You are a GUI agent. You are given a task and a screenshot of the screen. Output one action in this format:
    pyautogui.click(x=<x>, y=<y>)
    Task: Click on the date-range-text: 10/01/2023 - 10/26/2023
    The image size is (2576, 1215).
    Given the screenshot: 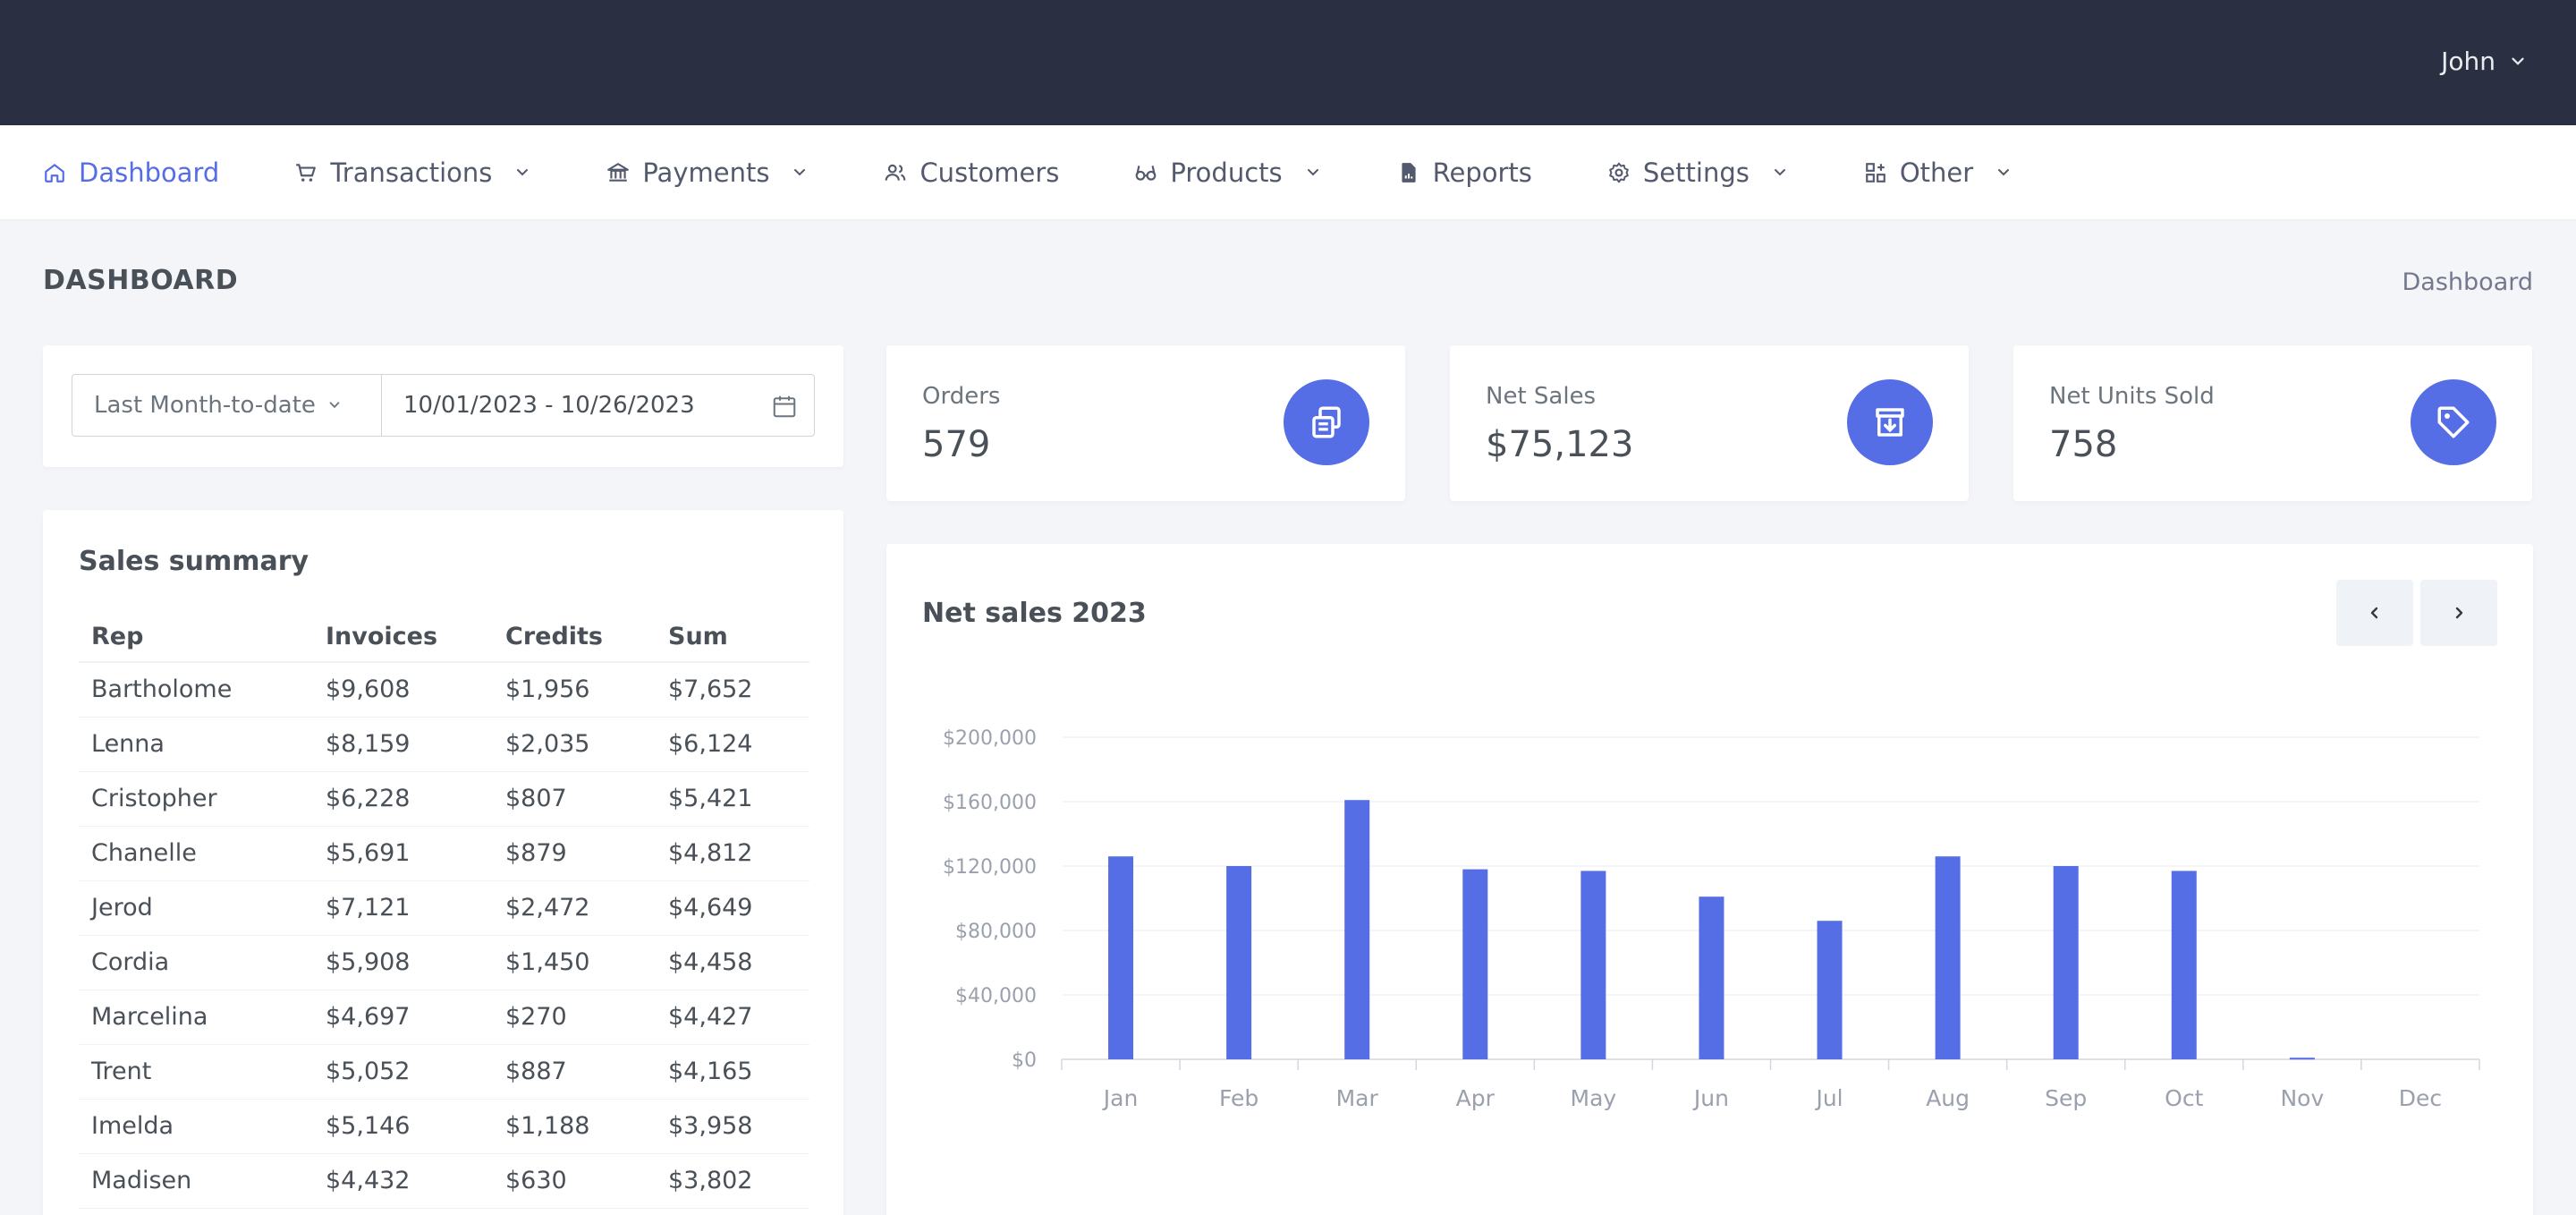 What is the action you would take?
    pyautogui.click(x=549, y=406)
    